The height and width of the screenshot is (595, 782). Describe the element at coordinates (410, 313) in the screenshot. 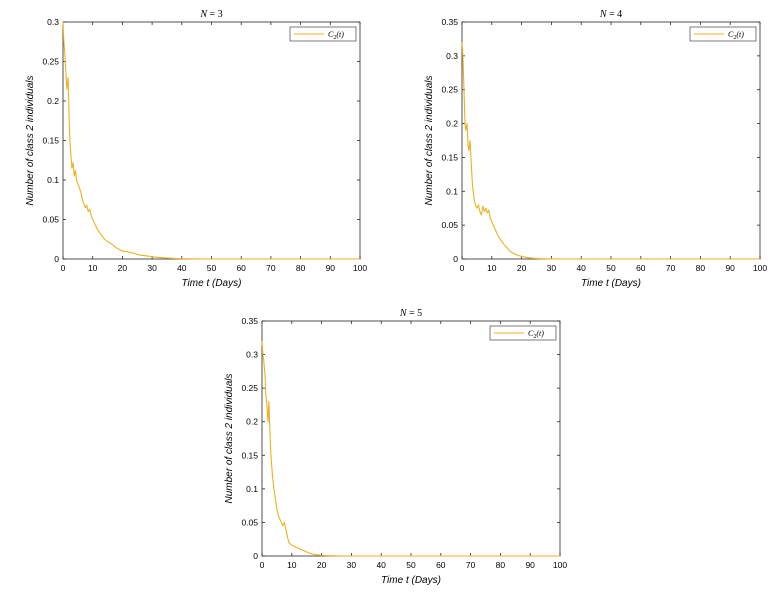

I see `chart-title: N = 5` at that location.